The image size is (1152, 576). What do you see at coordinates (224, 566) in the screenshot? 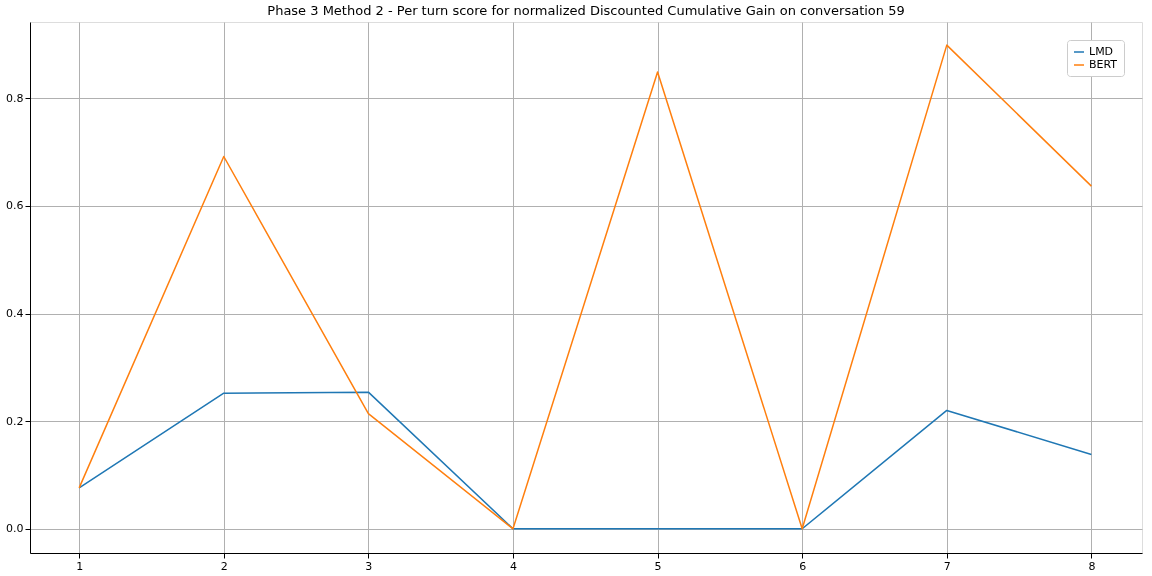
I see `x-tick-label: 2` at bounding box center [224, 566].